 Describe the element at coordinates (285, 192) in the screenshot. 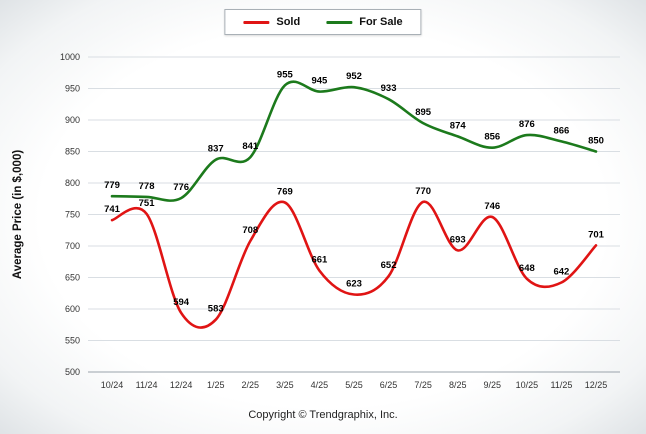

I see `sold-data-label: 769` at that location.